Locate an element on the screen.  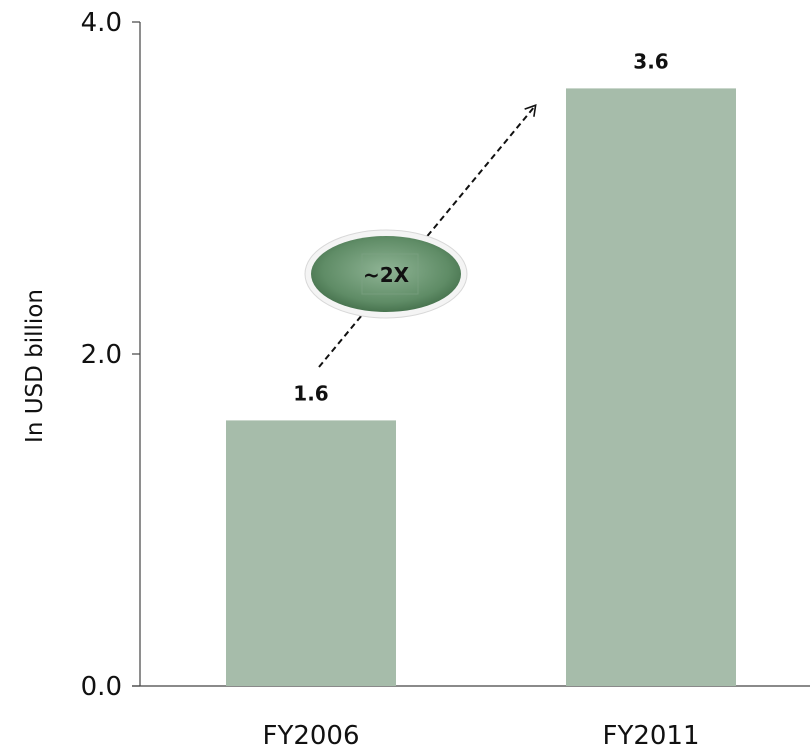
x-tick-label-fy2011: FY2011 is located at coordinates (650, 736).